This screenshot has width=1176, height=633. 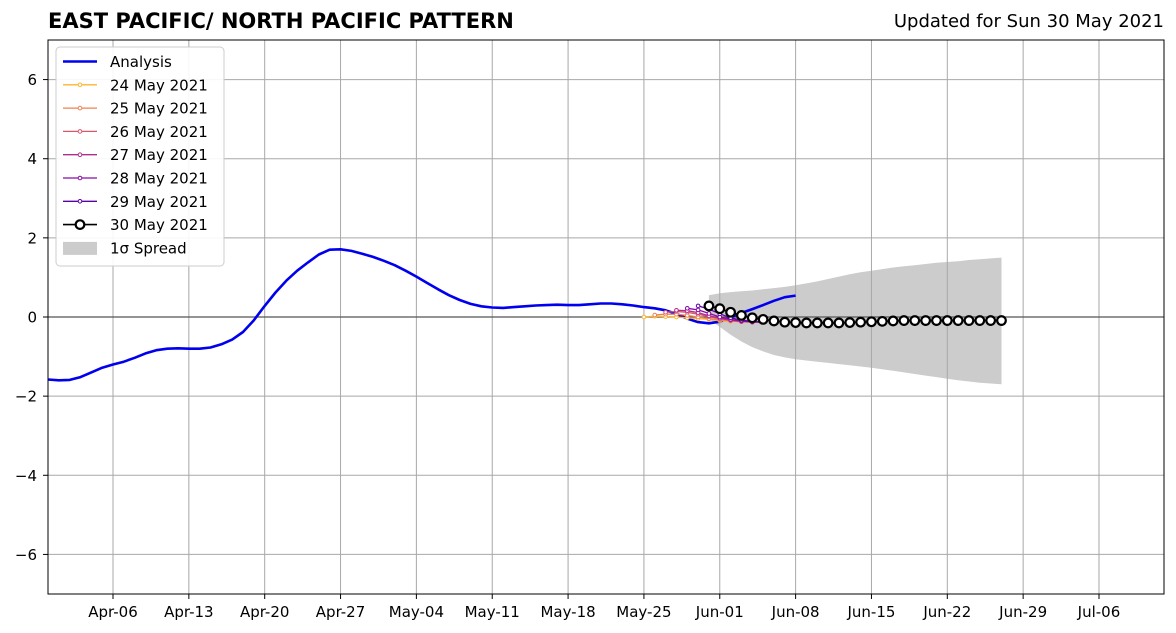 What do you see at coordinates (80, 248) in the screenshot?
I see `legend-swatch-spread` at bounding box center [80, 248].